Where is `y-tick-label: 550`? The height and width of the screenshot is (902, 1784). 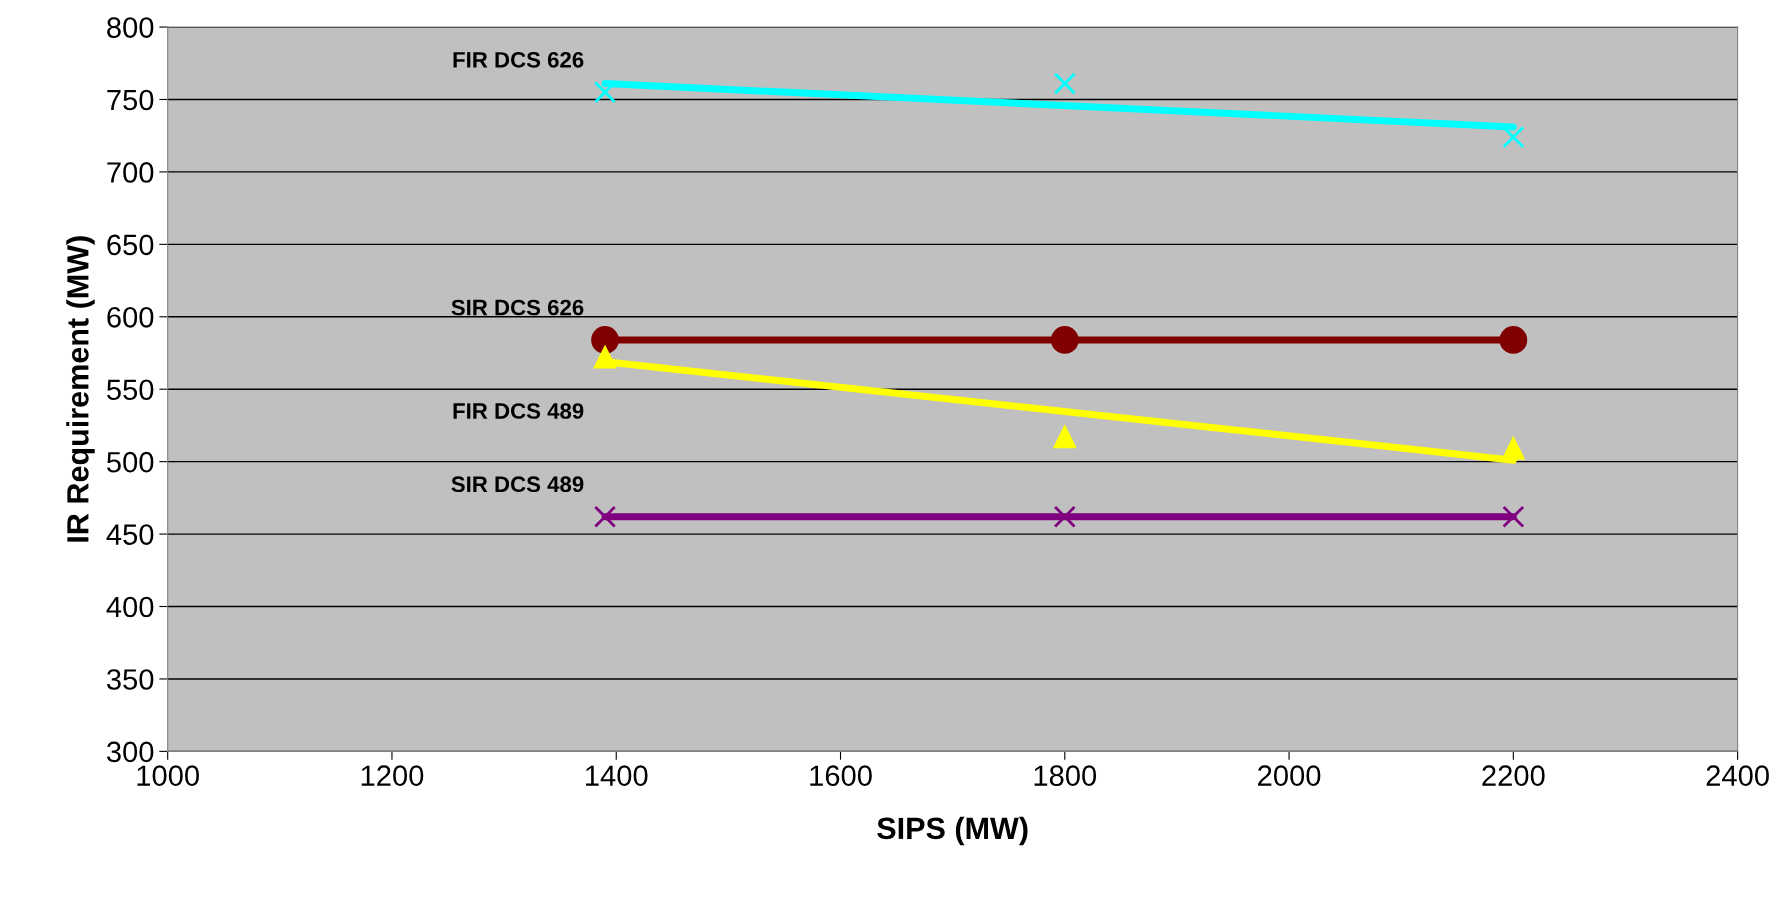 y-tick-label: 550 is located at coordinates (130, 390).